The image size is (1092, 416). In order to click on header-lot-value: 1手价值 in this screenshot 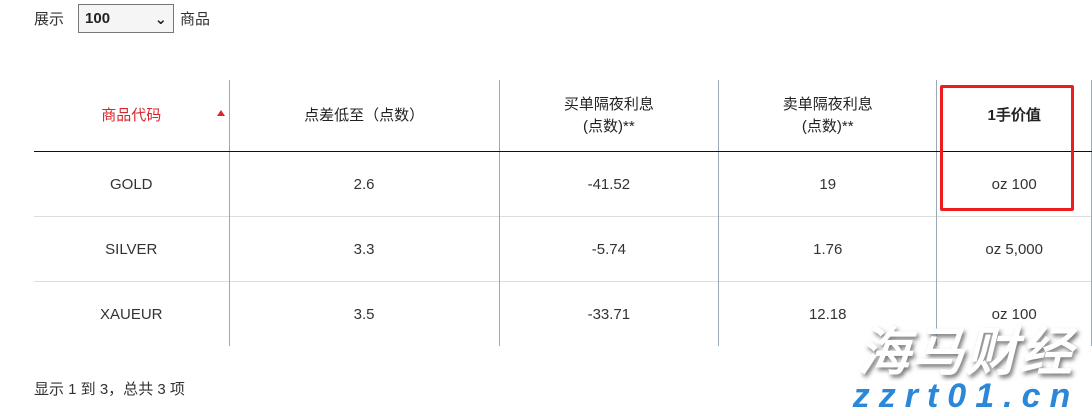, I will do `click(1014, 116)`.